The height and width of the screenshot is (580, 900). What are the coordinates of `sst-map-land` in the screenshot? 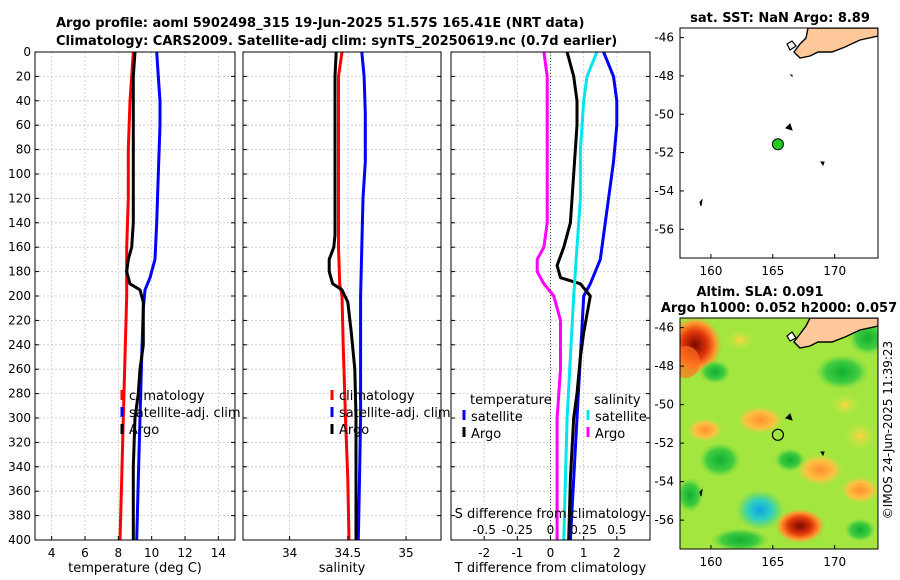 It's located at (788, 117).